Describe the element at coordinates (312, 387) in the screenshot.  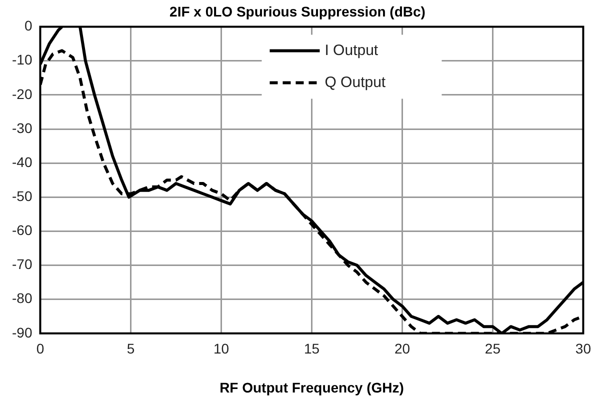
I see `x-axis-title: RF Output Frequency (GHz)` at that location.